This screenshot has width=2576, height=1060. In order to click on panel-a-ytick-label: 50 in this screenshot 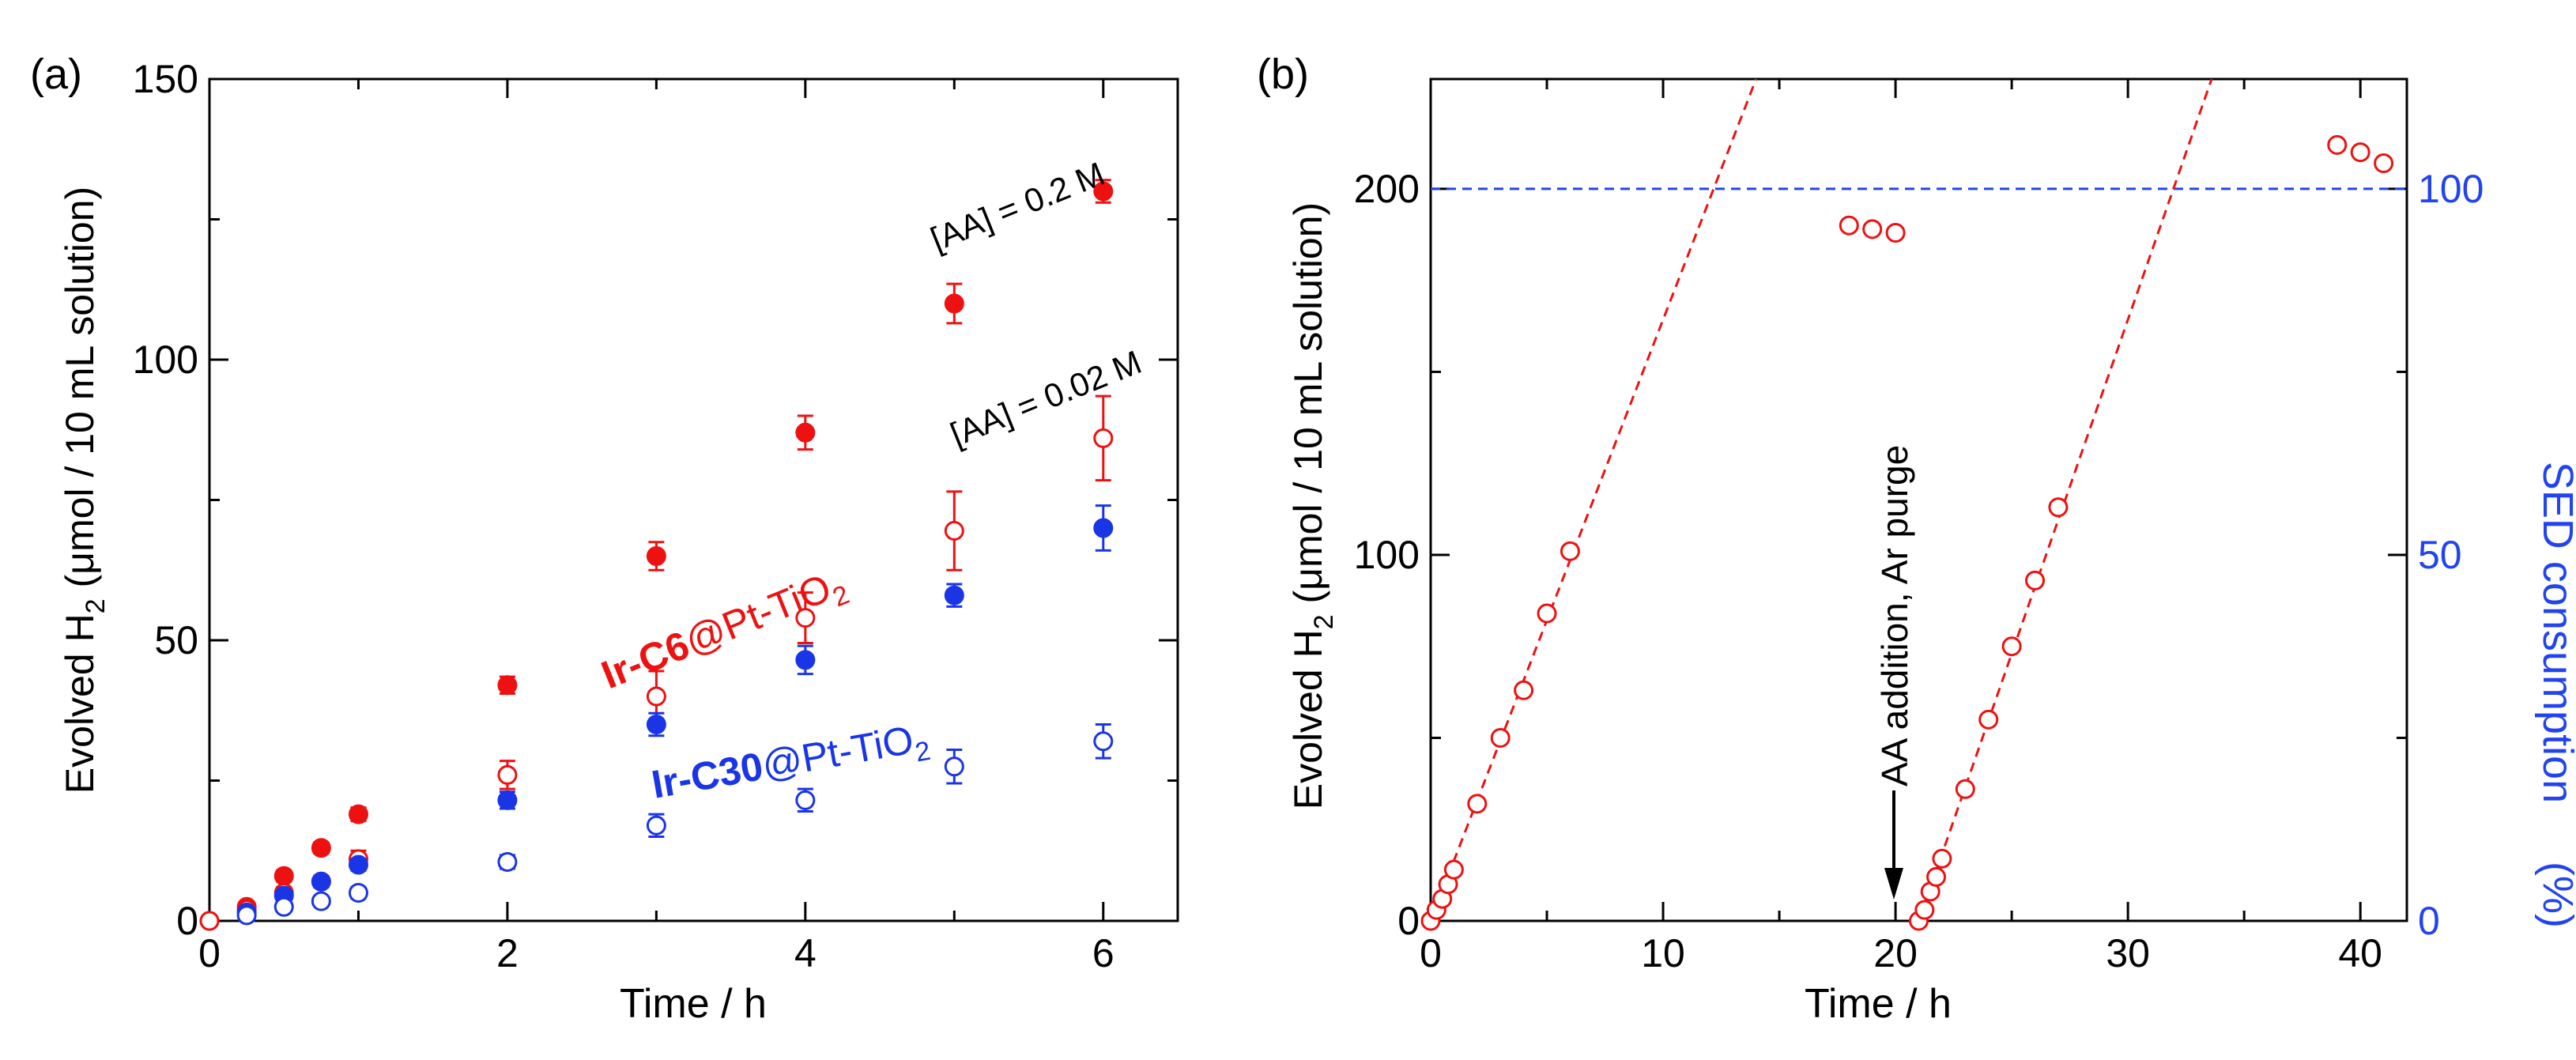, I will do `click(176, 640)`.